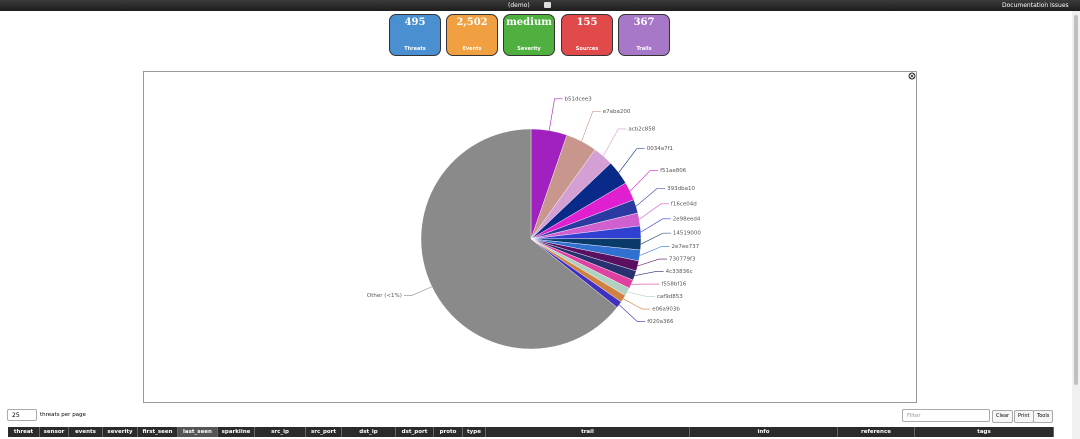  What do you see at coordinates (587, 22) in the screenshot?
I see `tile-value: 155` at bounding box center [587, 22].